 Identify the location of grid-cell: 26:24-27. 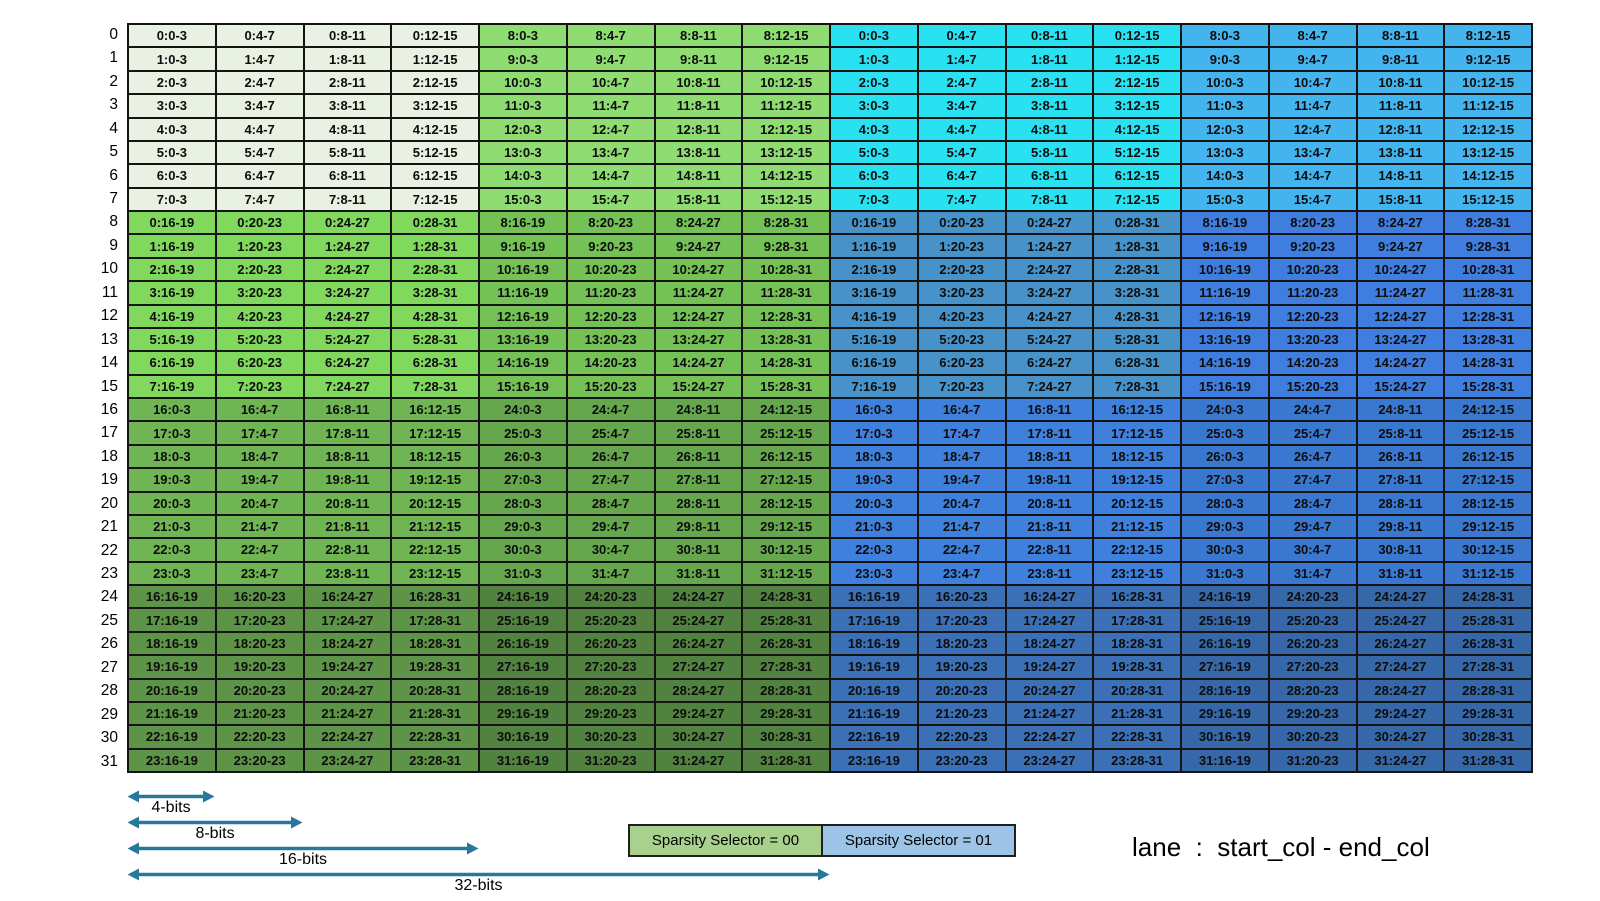
(698, 643).